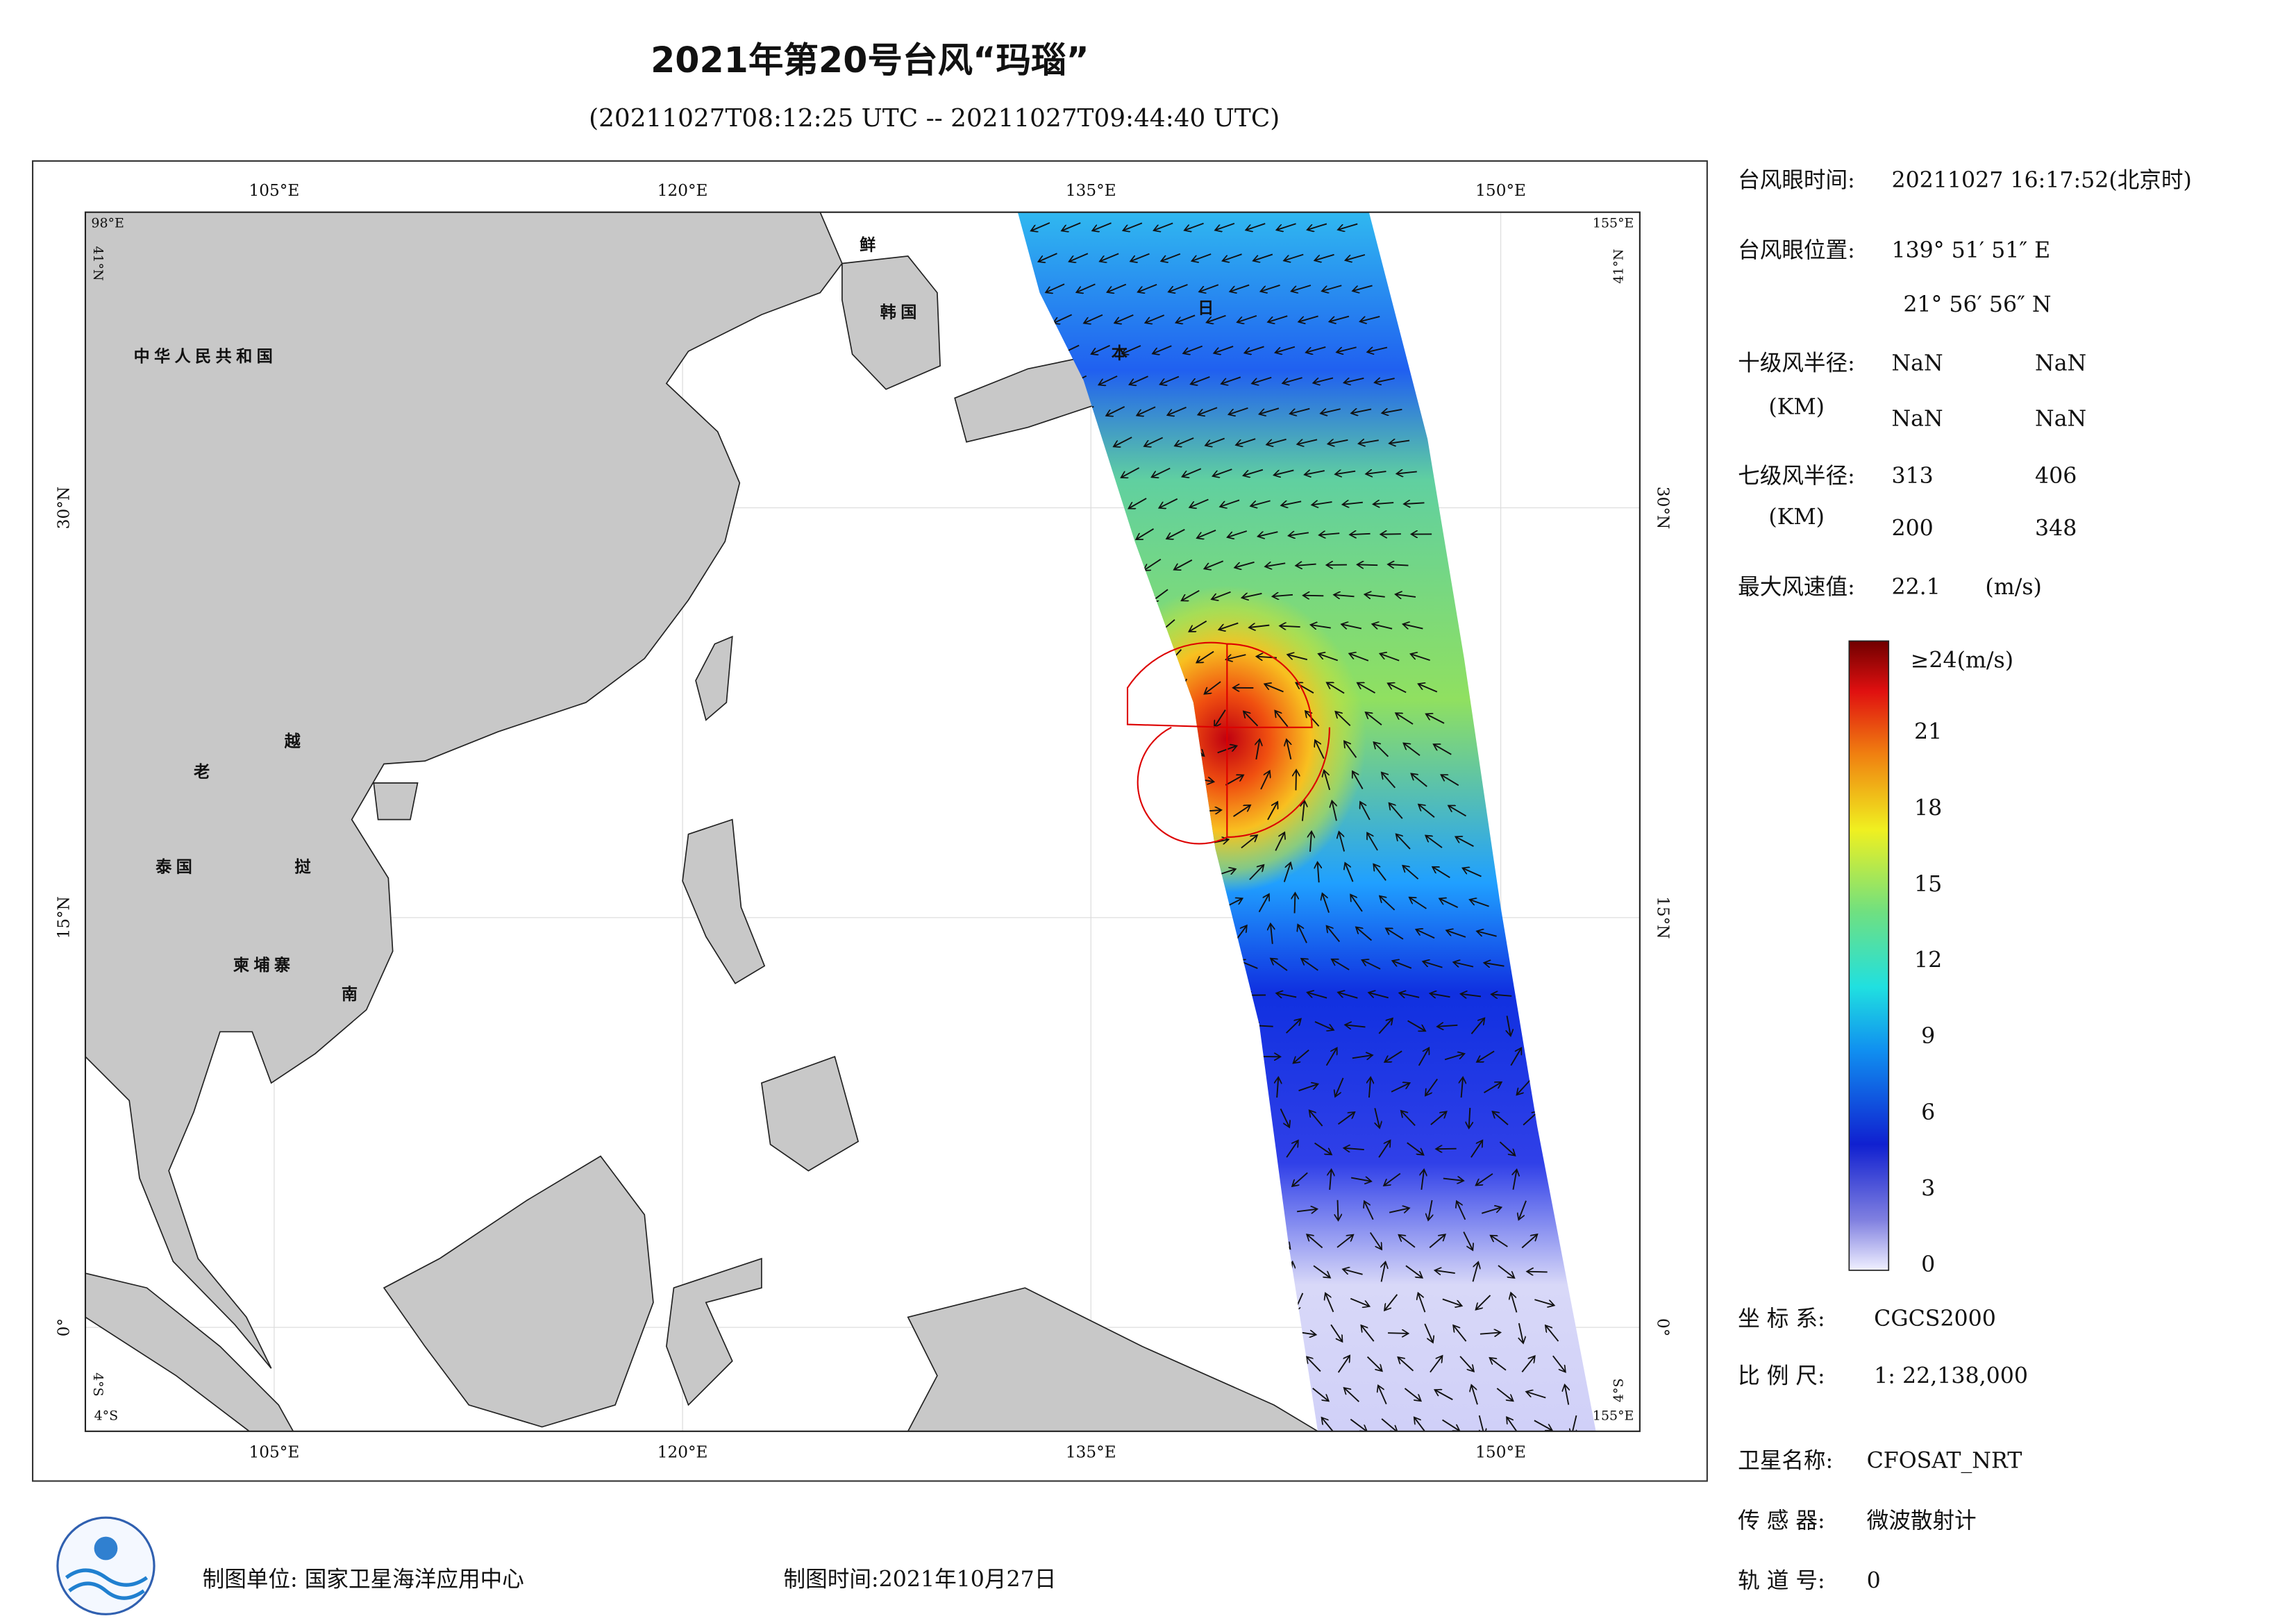 Image resolution: width=2296 pixels, height=1623 pixels. I want to click on taiwan, so click(714, 678).